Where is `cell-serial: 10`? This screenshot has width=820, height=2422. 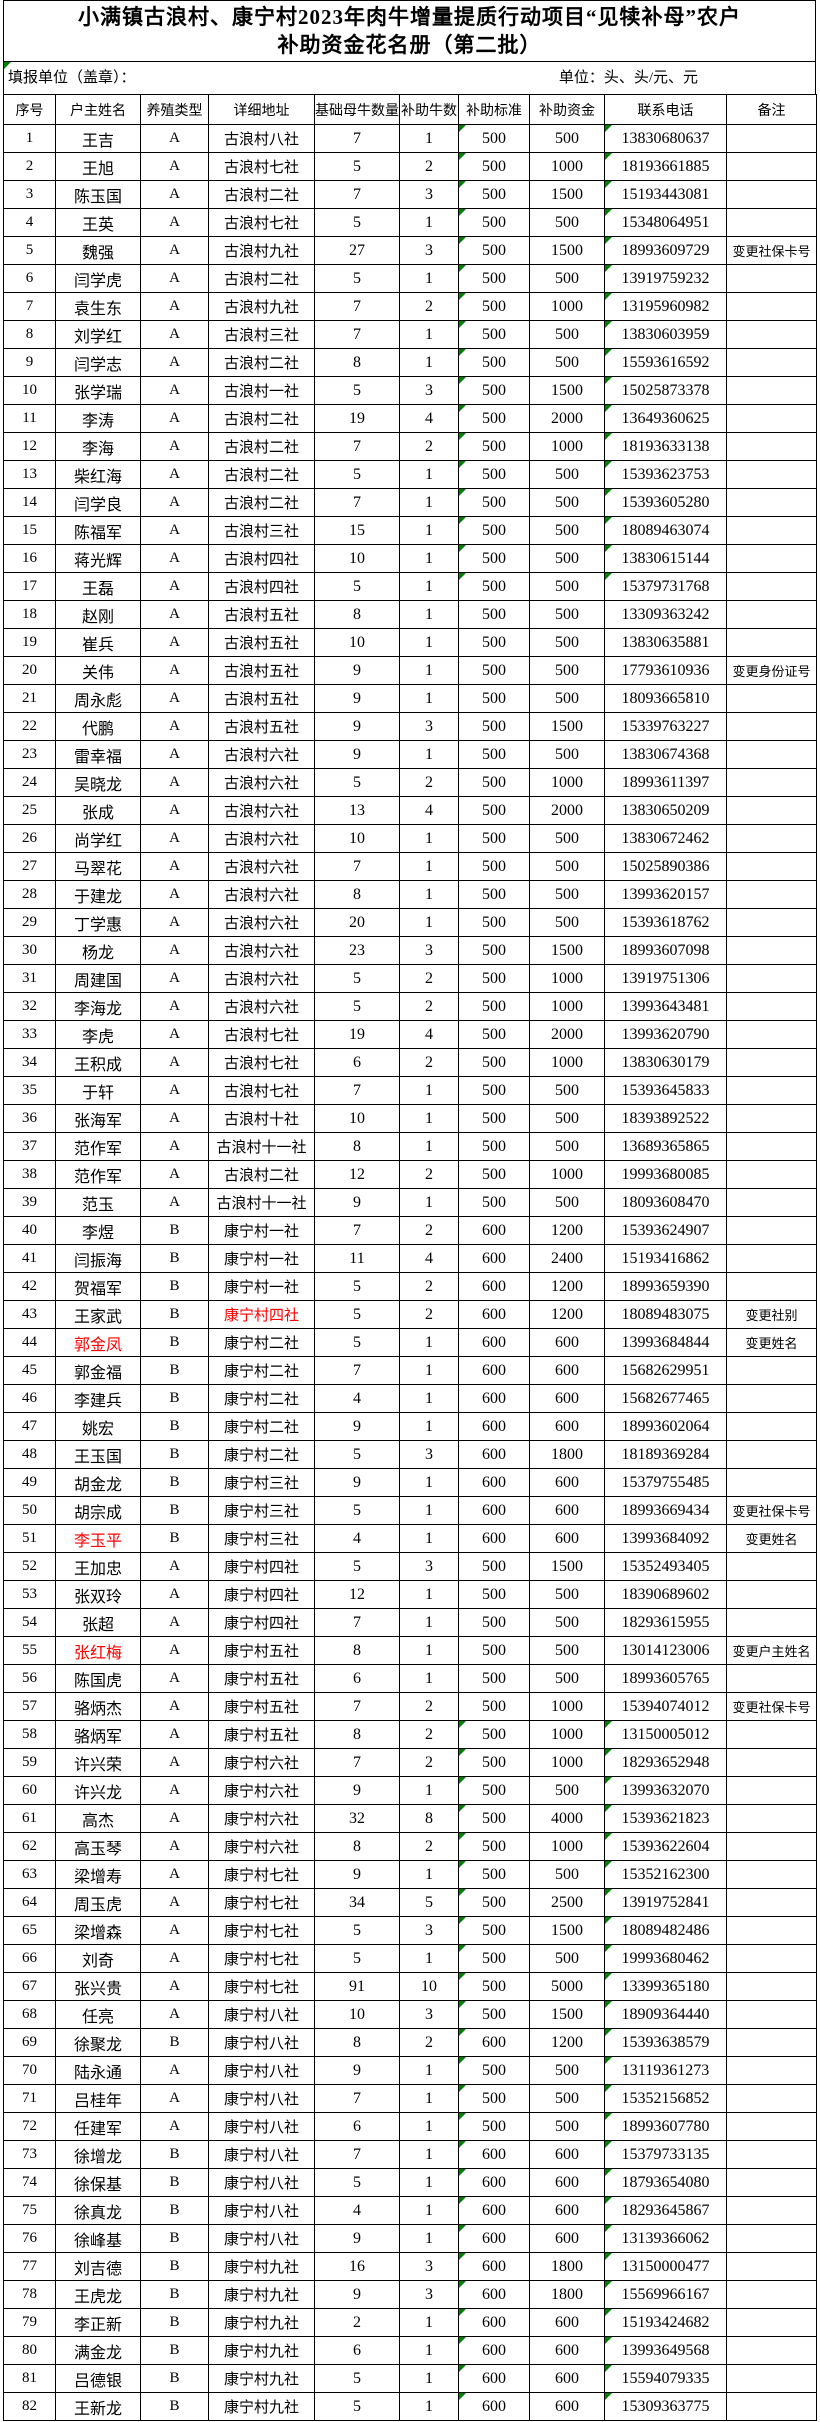
cell-serial: 10 is located at coordinates (29, 390).